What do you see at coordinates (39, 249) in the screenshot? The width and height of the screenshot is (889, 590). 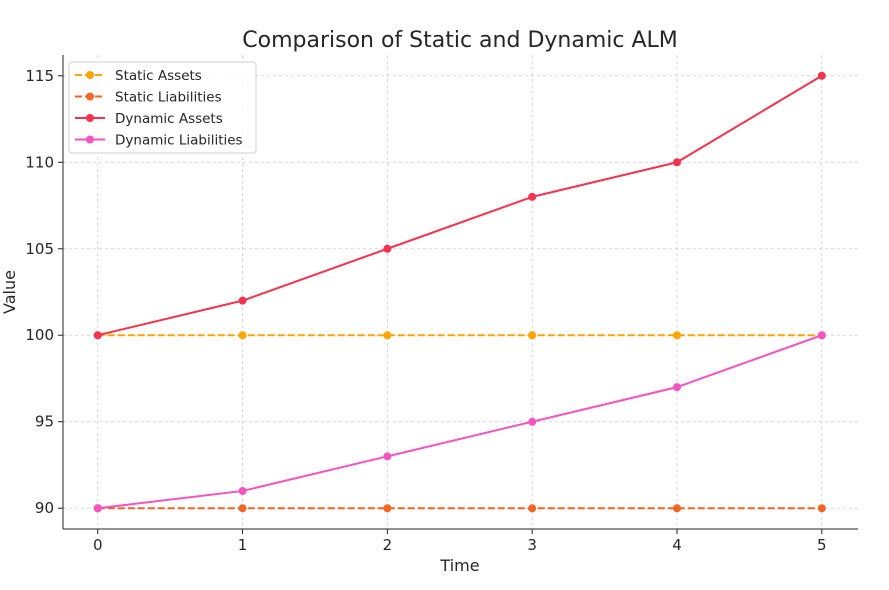 I see `y-tick-label: 105` at bounding box center [39, 249].